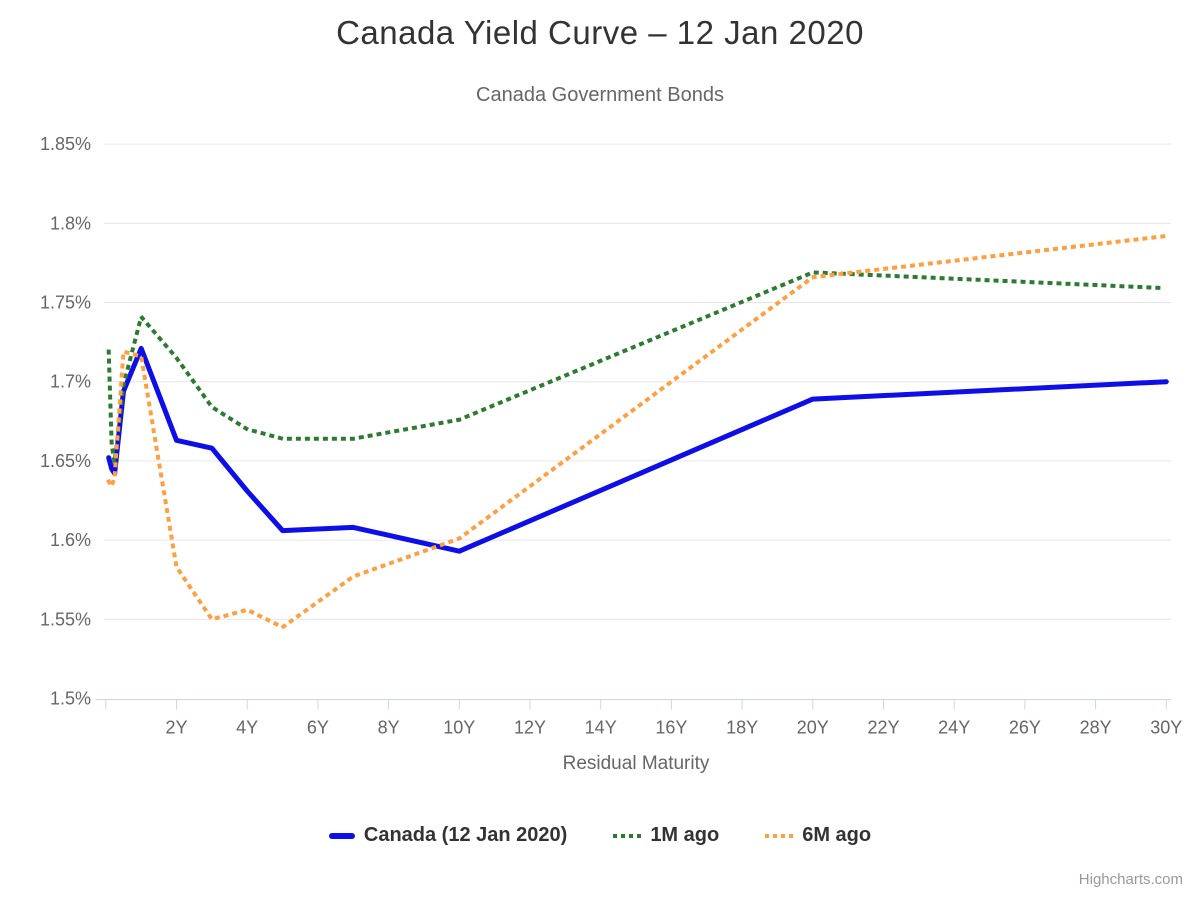  Describe the element at coordinates (70, 540) in the screenshot. I see `y-axis-tick-label: 1.6%` at that location.